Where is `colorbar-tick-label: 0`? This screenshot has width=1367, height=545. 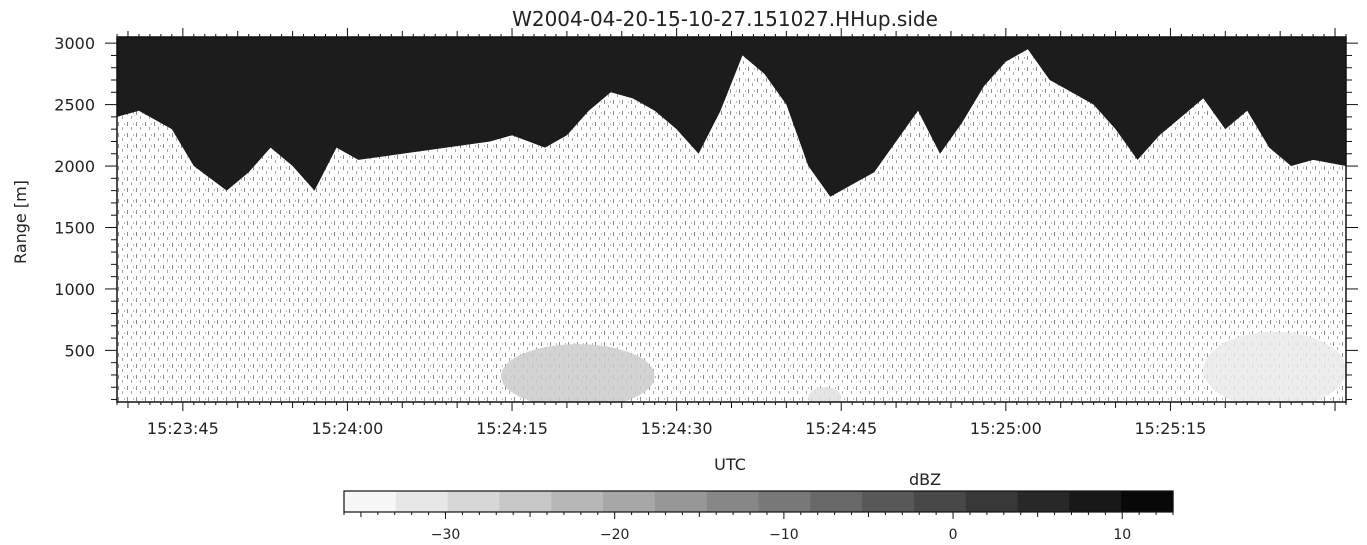 colorbar-tick-label: 0 is located at coordinates (953, 535).